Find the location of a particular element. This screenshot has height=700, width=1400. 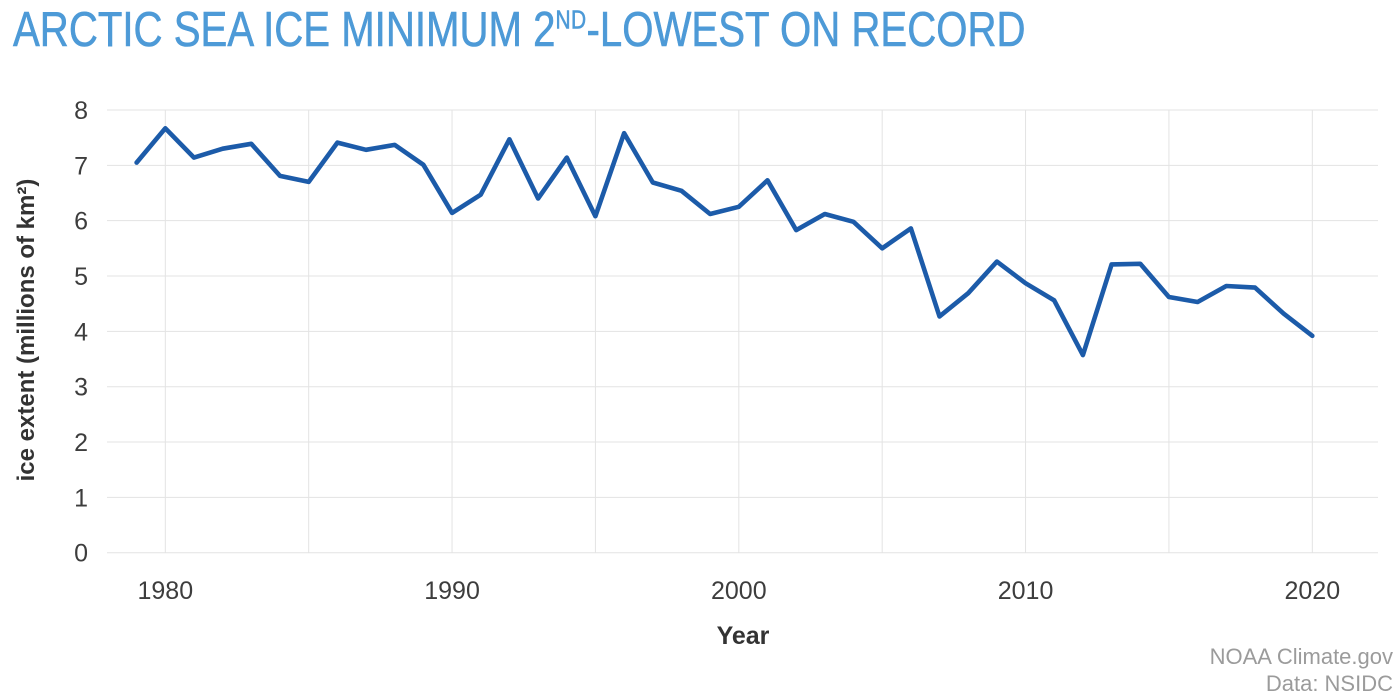

y-tick-label: 8 is located at coordinates (81, 111).